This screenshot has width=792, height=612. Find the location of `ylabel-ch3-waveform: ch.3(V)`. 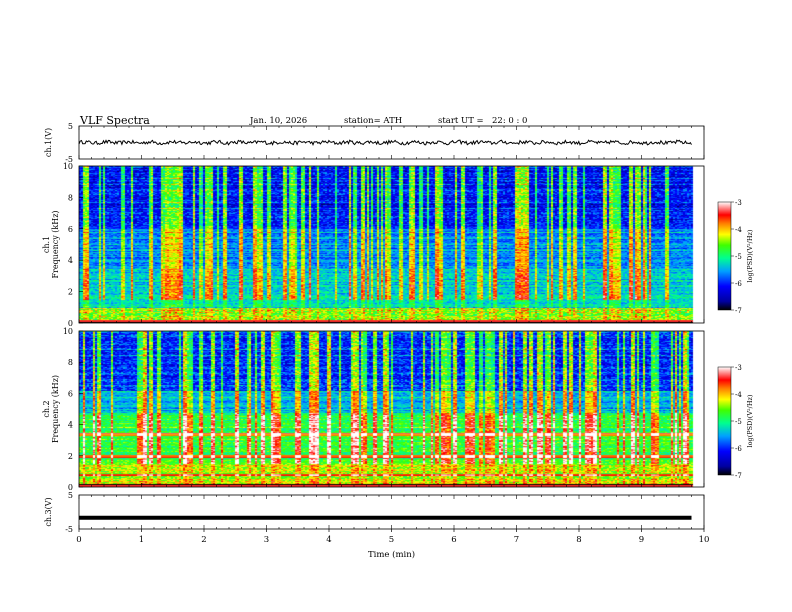

ylabel-ch3-waveform: ch.3(V) is located at coordinates (48, 511).